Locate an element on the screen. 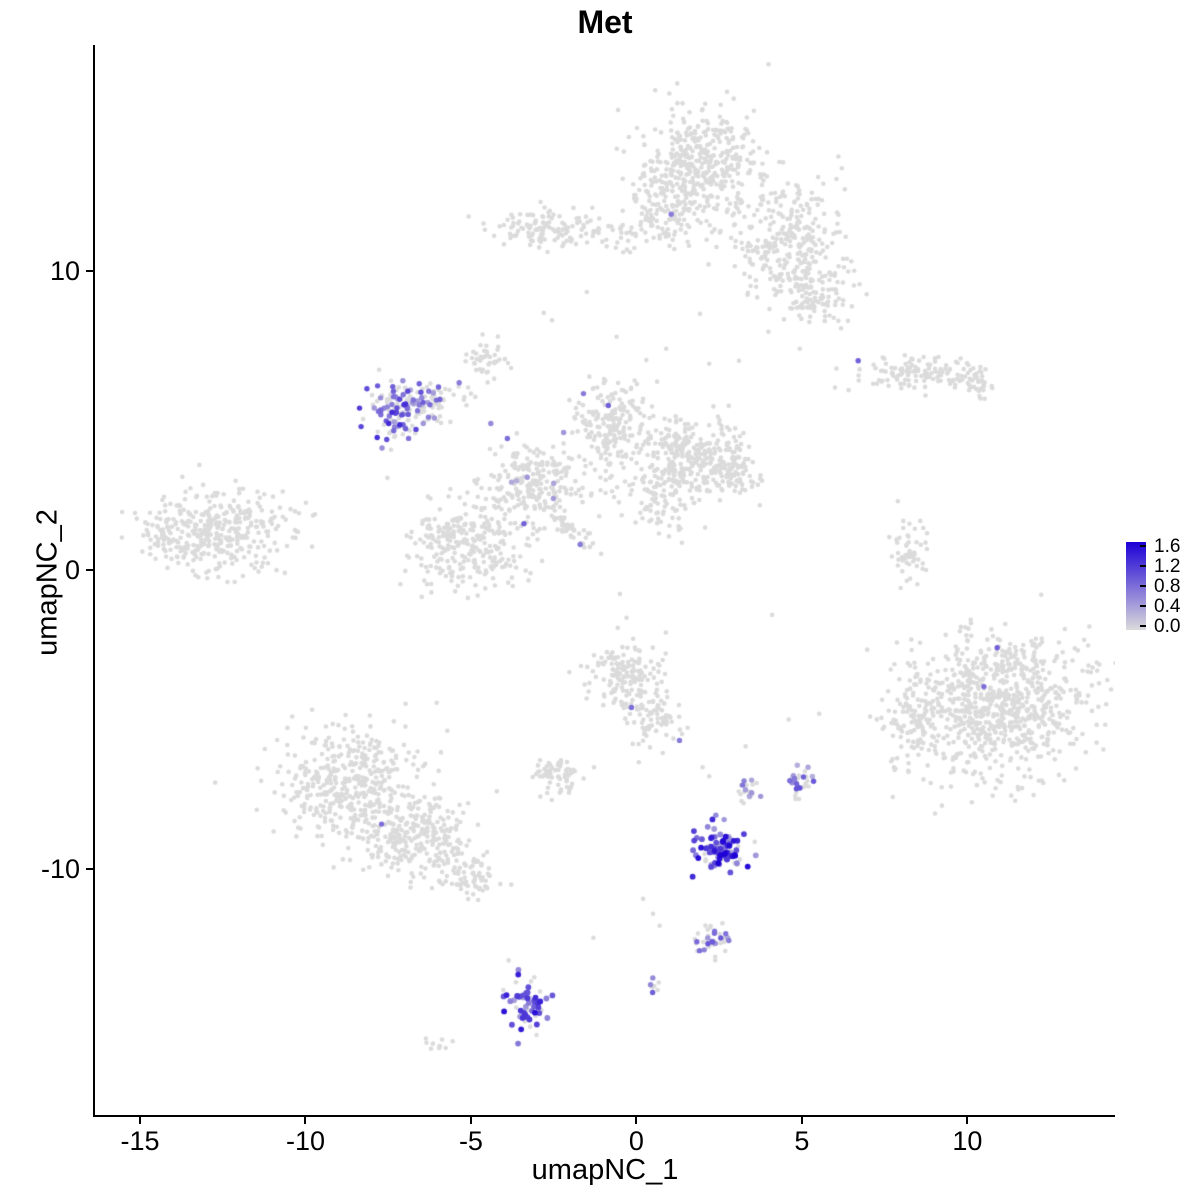  legend-tick-label: 0.0 is located at coordinates (1167, 626).